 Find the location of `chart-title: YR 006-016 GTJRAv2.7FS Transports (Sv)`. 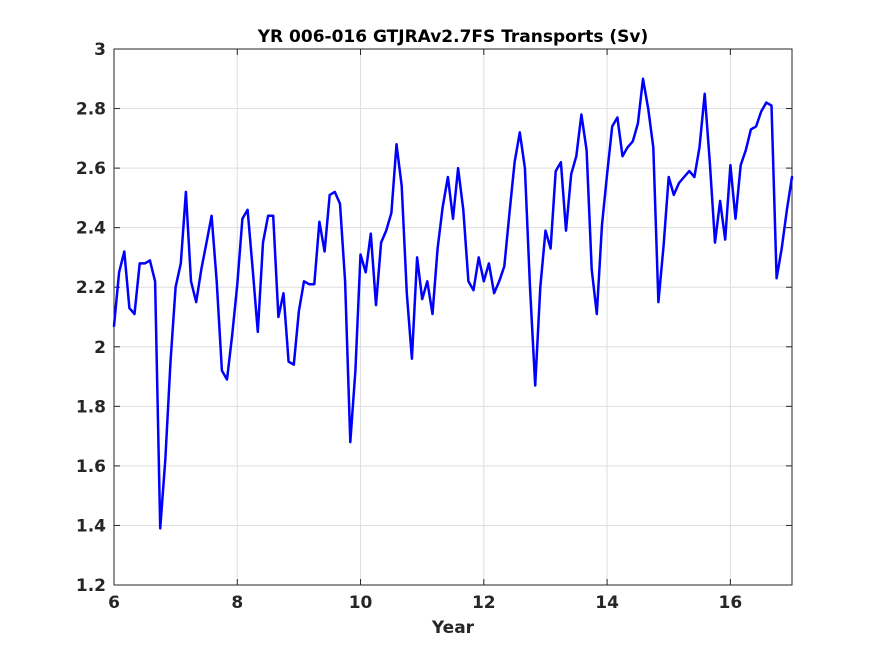

chart-title: YR 006-016 GTJRAv2.7FS Transports (Sv) is located at coordinates (453, 37).